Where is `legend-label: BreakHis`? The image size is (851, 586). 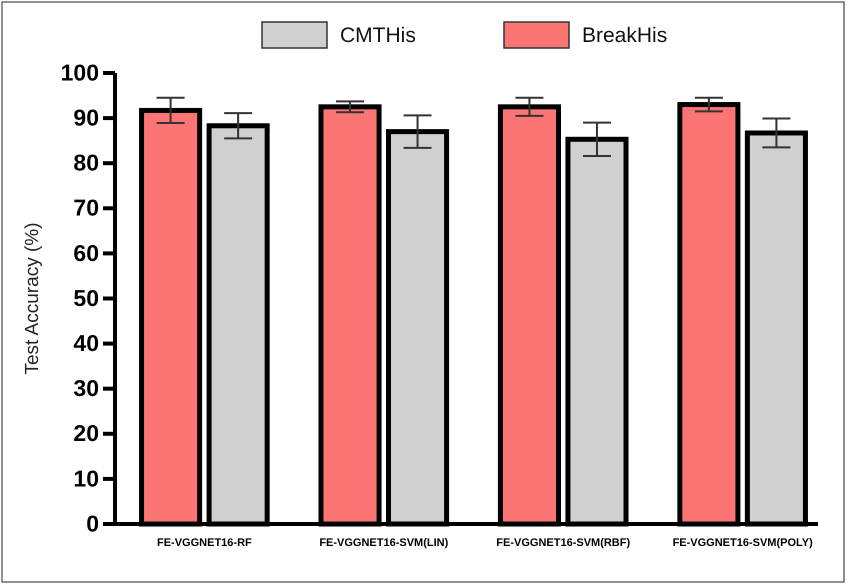
legend-label: BreakHis is located at coordinates (625, 35).